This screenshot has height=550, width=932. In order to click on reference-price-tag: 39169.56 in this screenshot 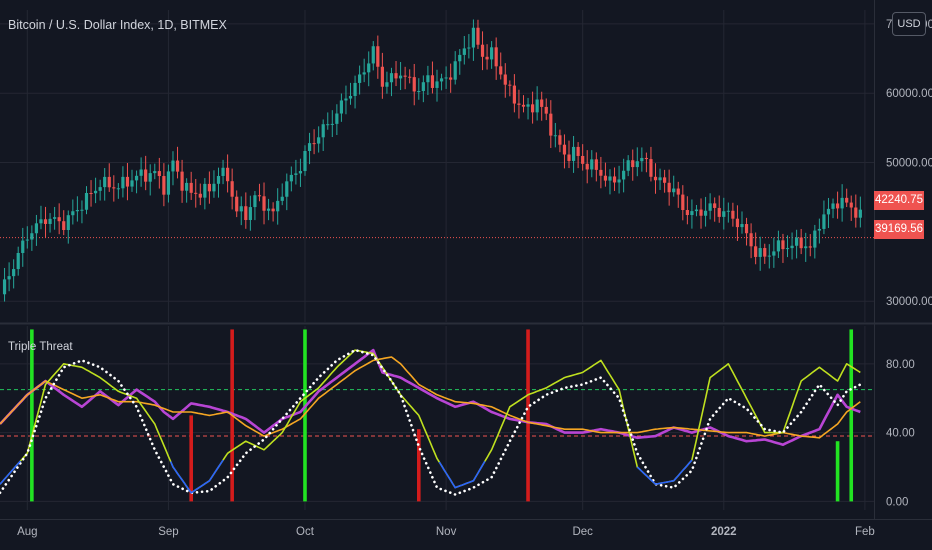, I will do `click(899, 229)`.